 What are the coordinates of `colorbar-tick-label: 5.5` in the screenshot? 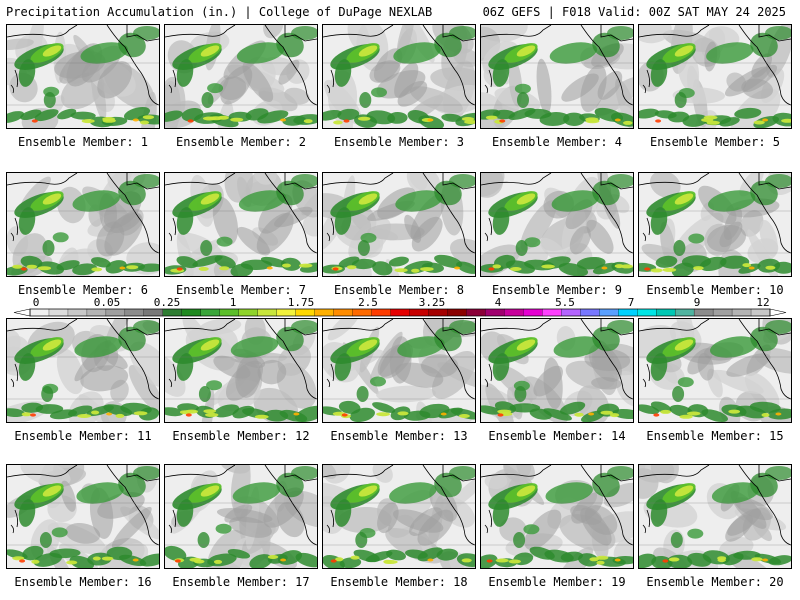 It's located at (565, 302).